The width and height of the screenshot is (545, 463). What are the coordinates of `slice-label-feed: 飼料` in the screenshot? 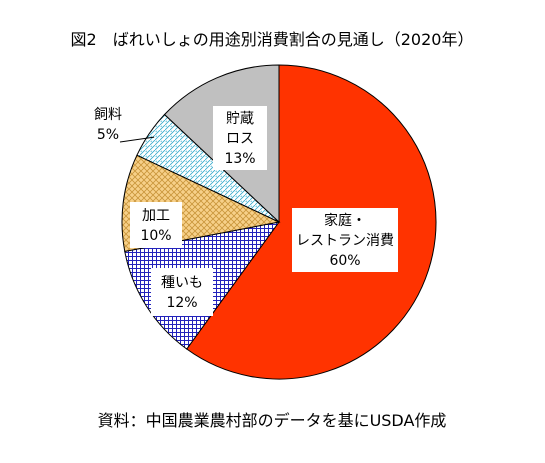 It's located at (108, 115).